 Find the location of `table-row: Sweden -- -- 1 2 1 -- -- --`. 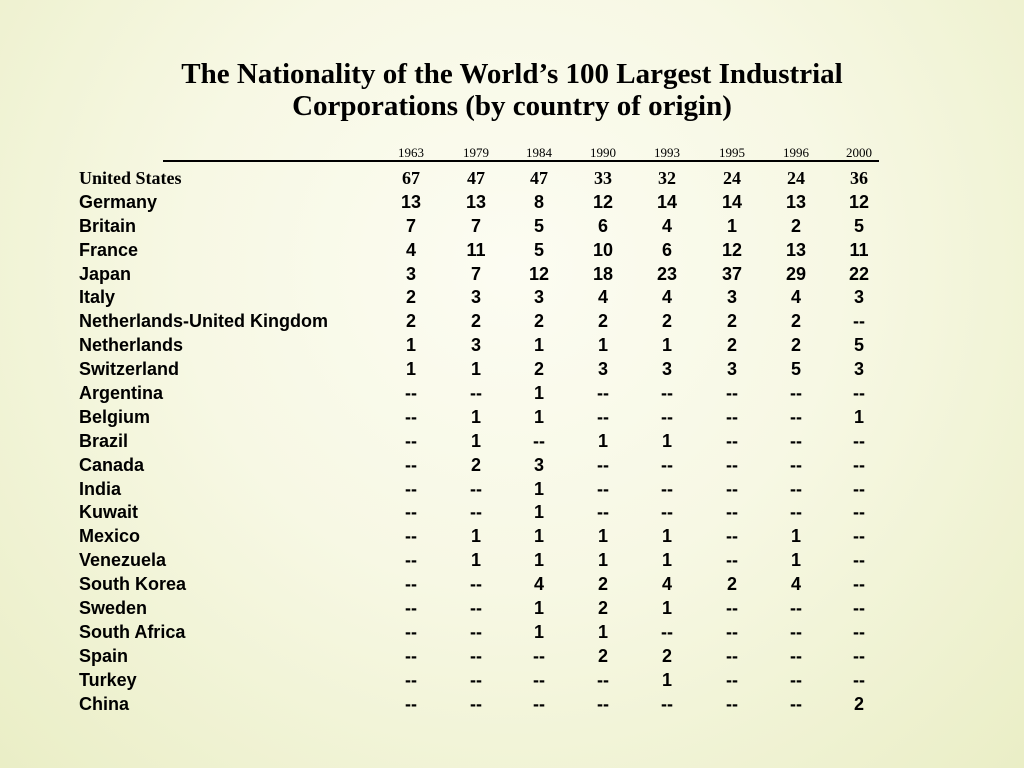

table-row: Sweden -- -- 1 2 1 -- -- -- is located at coordinates (512, 609).